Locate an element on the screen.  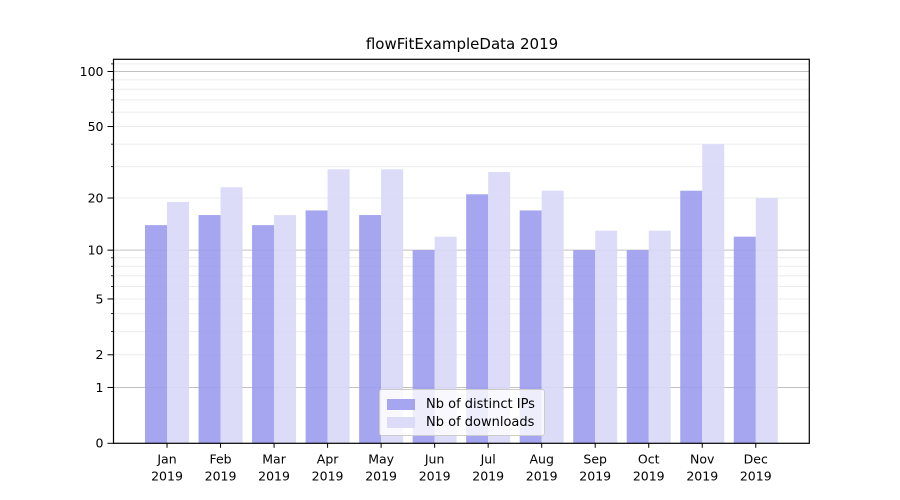
x-tick-month: Oct is located at coordinates (649, 458).